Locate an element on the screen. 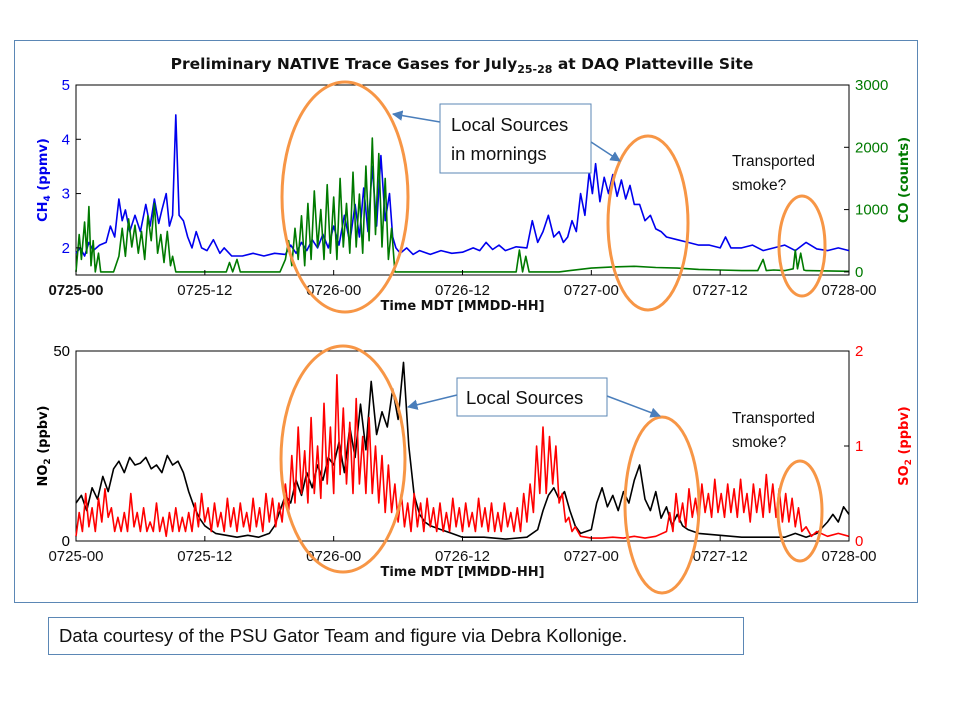 This screenshot has width=960, height=720. arrow-top-left is located at coordinates (416, 116).